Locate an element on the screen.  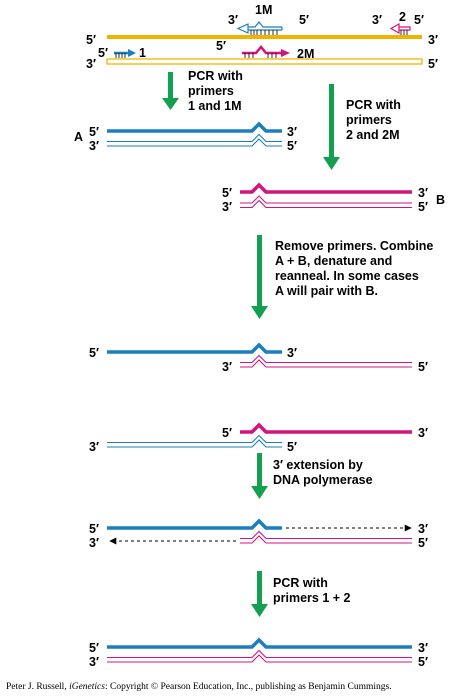
step-arrow-pcr-b is located at coordinates (331, 127).